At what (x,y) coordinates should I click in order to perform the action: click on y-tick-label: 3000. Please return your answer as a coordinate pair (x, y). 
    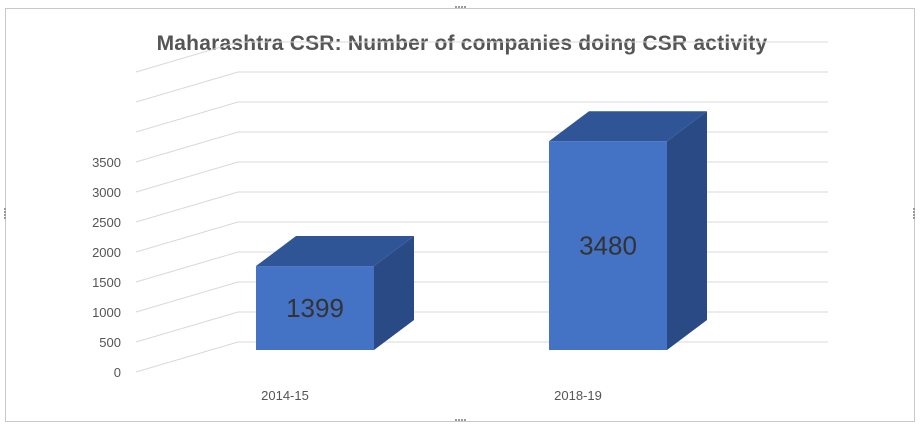
    Looking at the image, I should click on (106, 192).